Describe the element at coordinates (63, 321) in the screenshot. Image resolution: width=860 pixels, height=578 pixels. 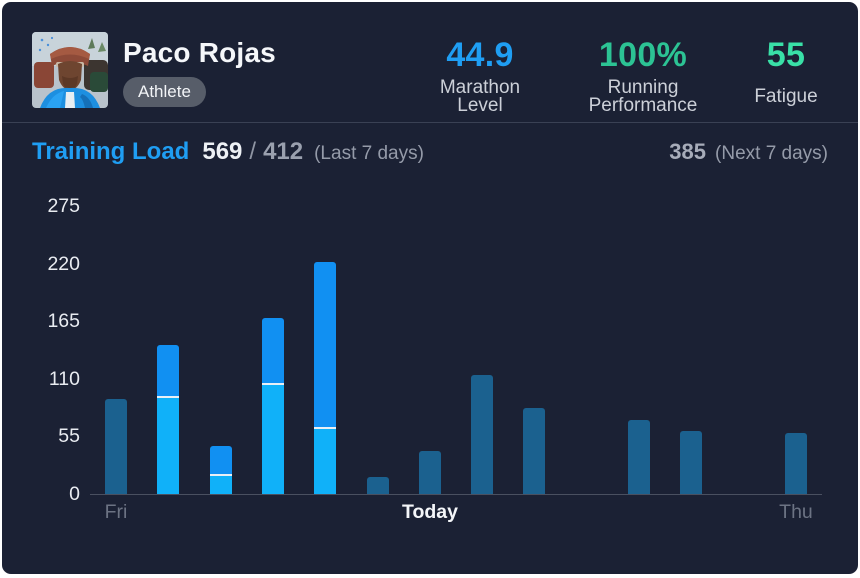
I see `y-tick-label: 165` at that location.